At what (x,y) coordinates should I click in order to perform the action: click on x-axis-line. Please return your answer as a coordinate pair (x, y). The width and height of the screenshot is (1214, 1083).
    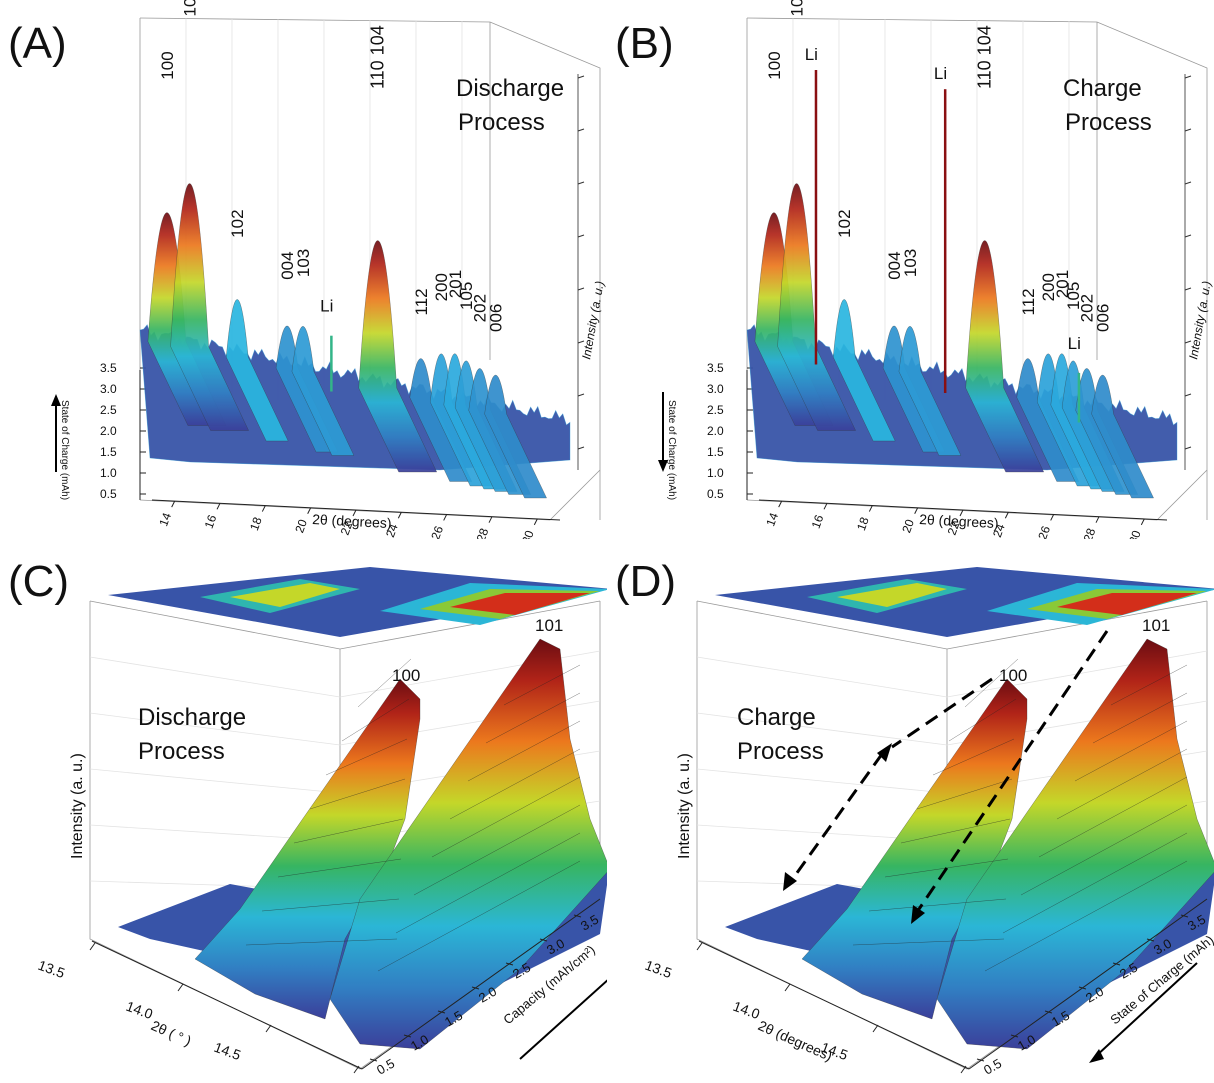
    Looking at the image, I should click on (834, 1005).